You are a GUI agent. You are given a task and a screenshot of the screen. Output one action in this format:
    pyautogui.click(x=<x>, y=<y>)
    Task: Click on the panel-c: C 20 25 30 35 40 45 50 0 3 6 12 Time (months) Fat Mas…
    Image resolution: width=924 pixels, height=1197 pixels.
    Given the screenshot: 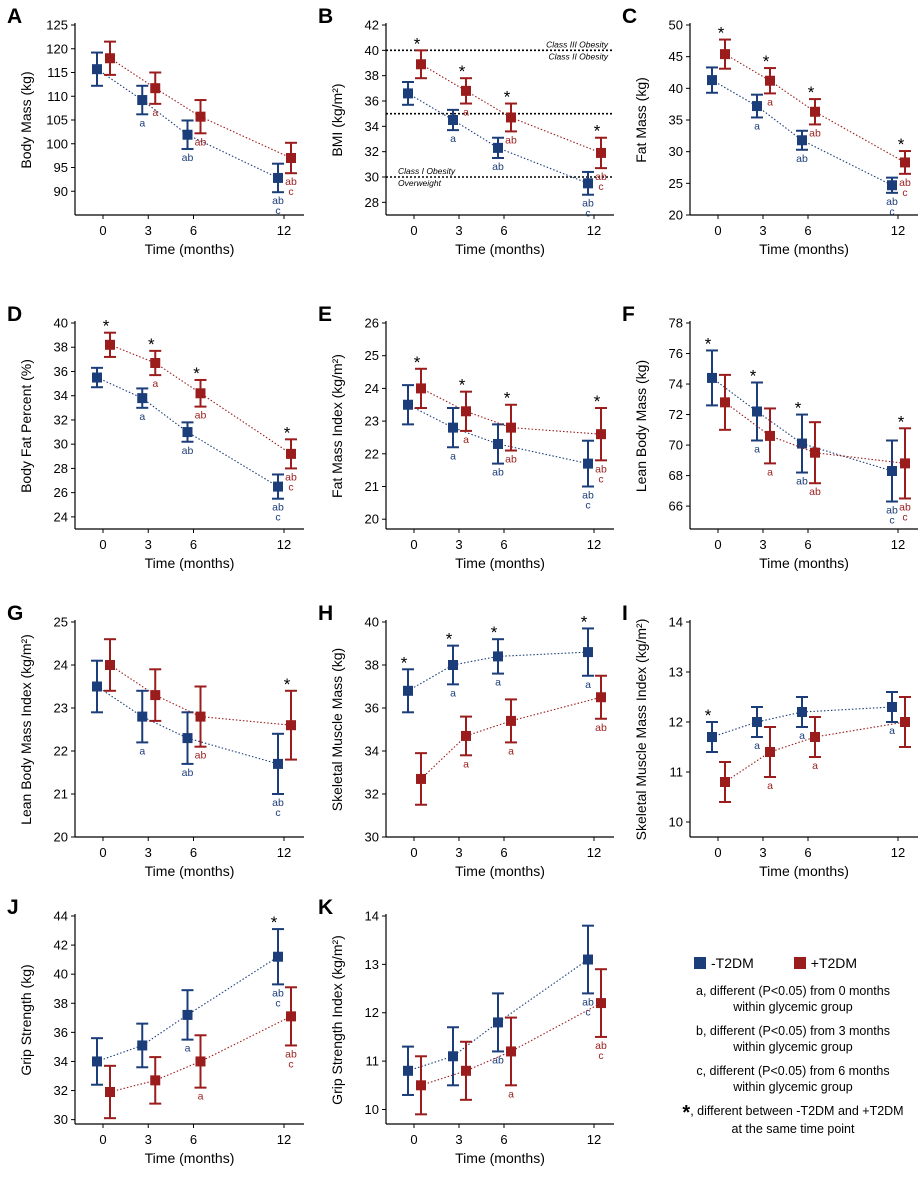 What is the action you would take?
    pyautogui.click(x=770, y=131)
    